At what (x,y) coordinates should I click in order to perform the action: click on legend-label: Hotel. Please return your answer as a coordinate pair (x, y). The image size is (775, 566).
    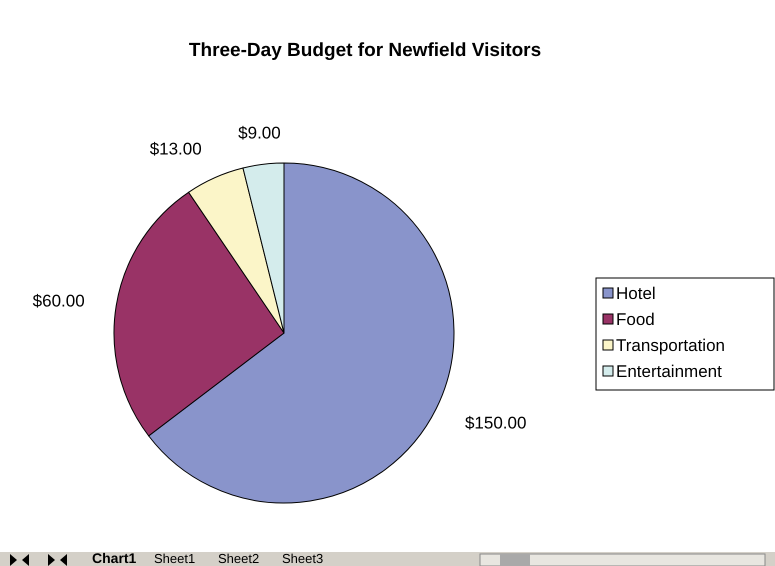
    Looking at the image, I should click on (636, 293).